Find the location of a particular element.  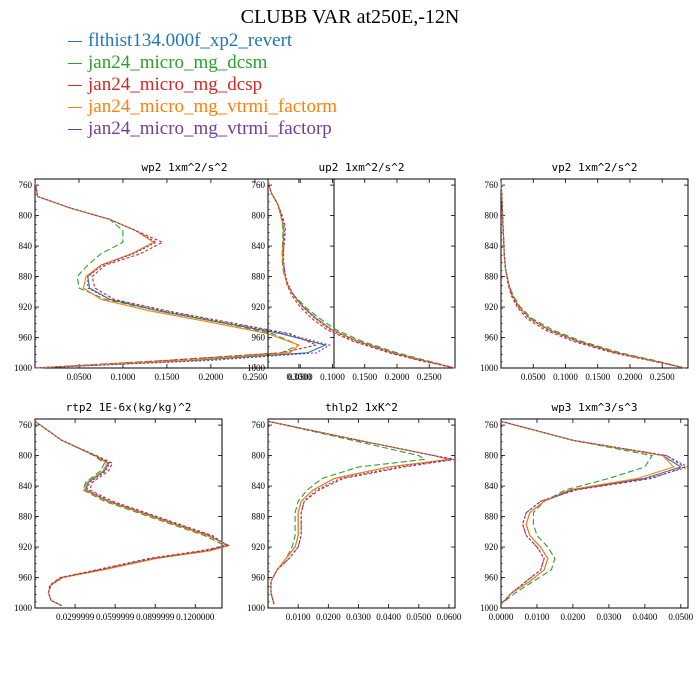

panel-title: rtp2 1E-6x(kg/kg)^2 is located at coordinates (129, 407).